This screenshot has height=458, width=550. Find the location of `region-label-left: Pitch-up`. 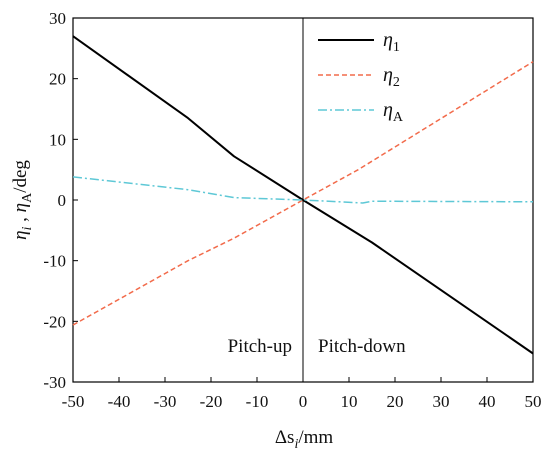

region-label-left: Pitch-up is located at coordinates (260, 346).